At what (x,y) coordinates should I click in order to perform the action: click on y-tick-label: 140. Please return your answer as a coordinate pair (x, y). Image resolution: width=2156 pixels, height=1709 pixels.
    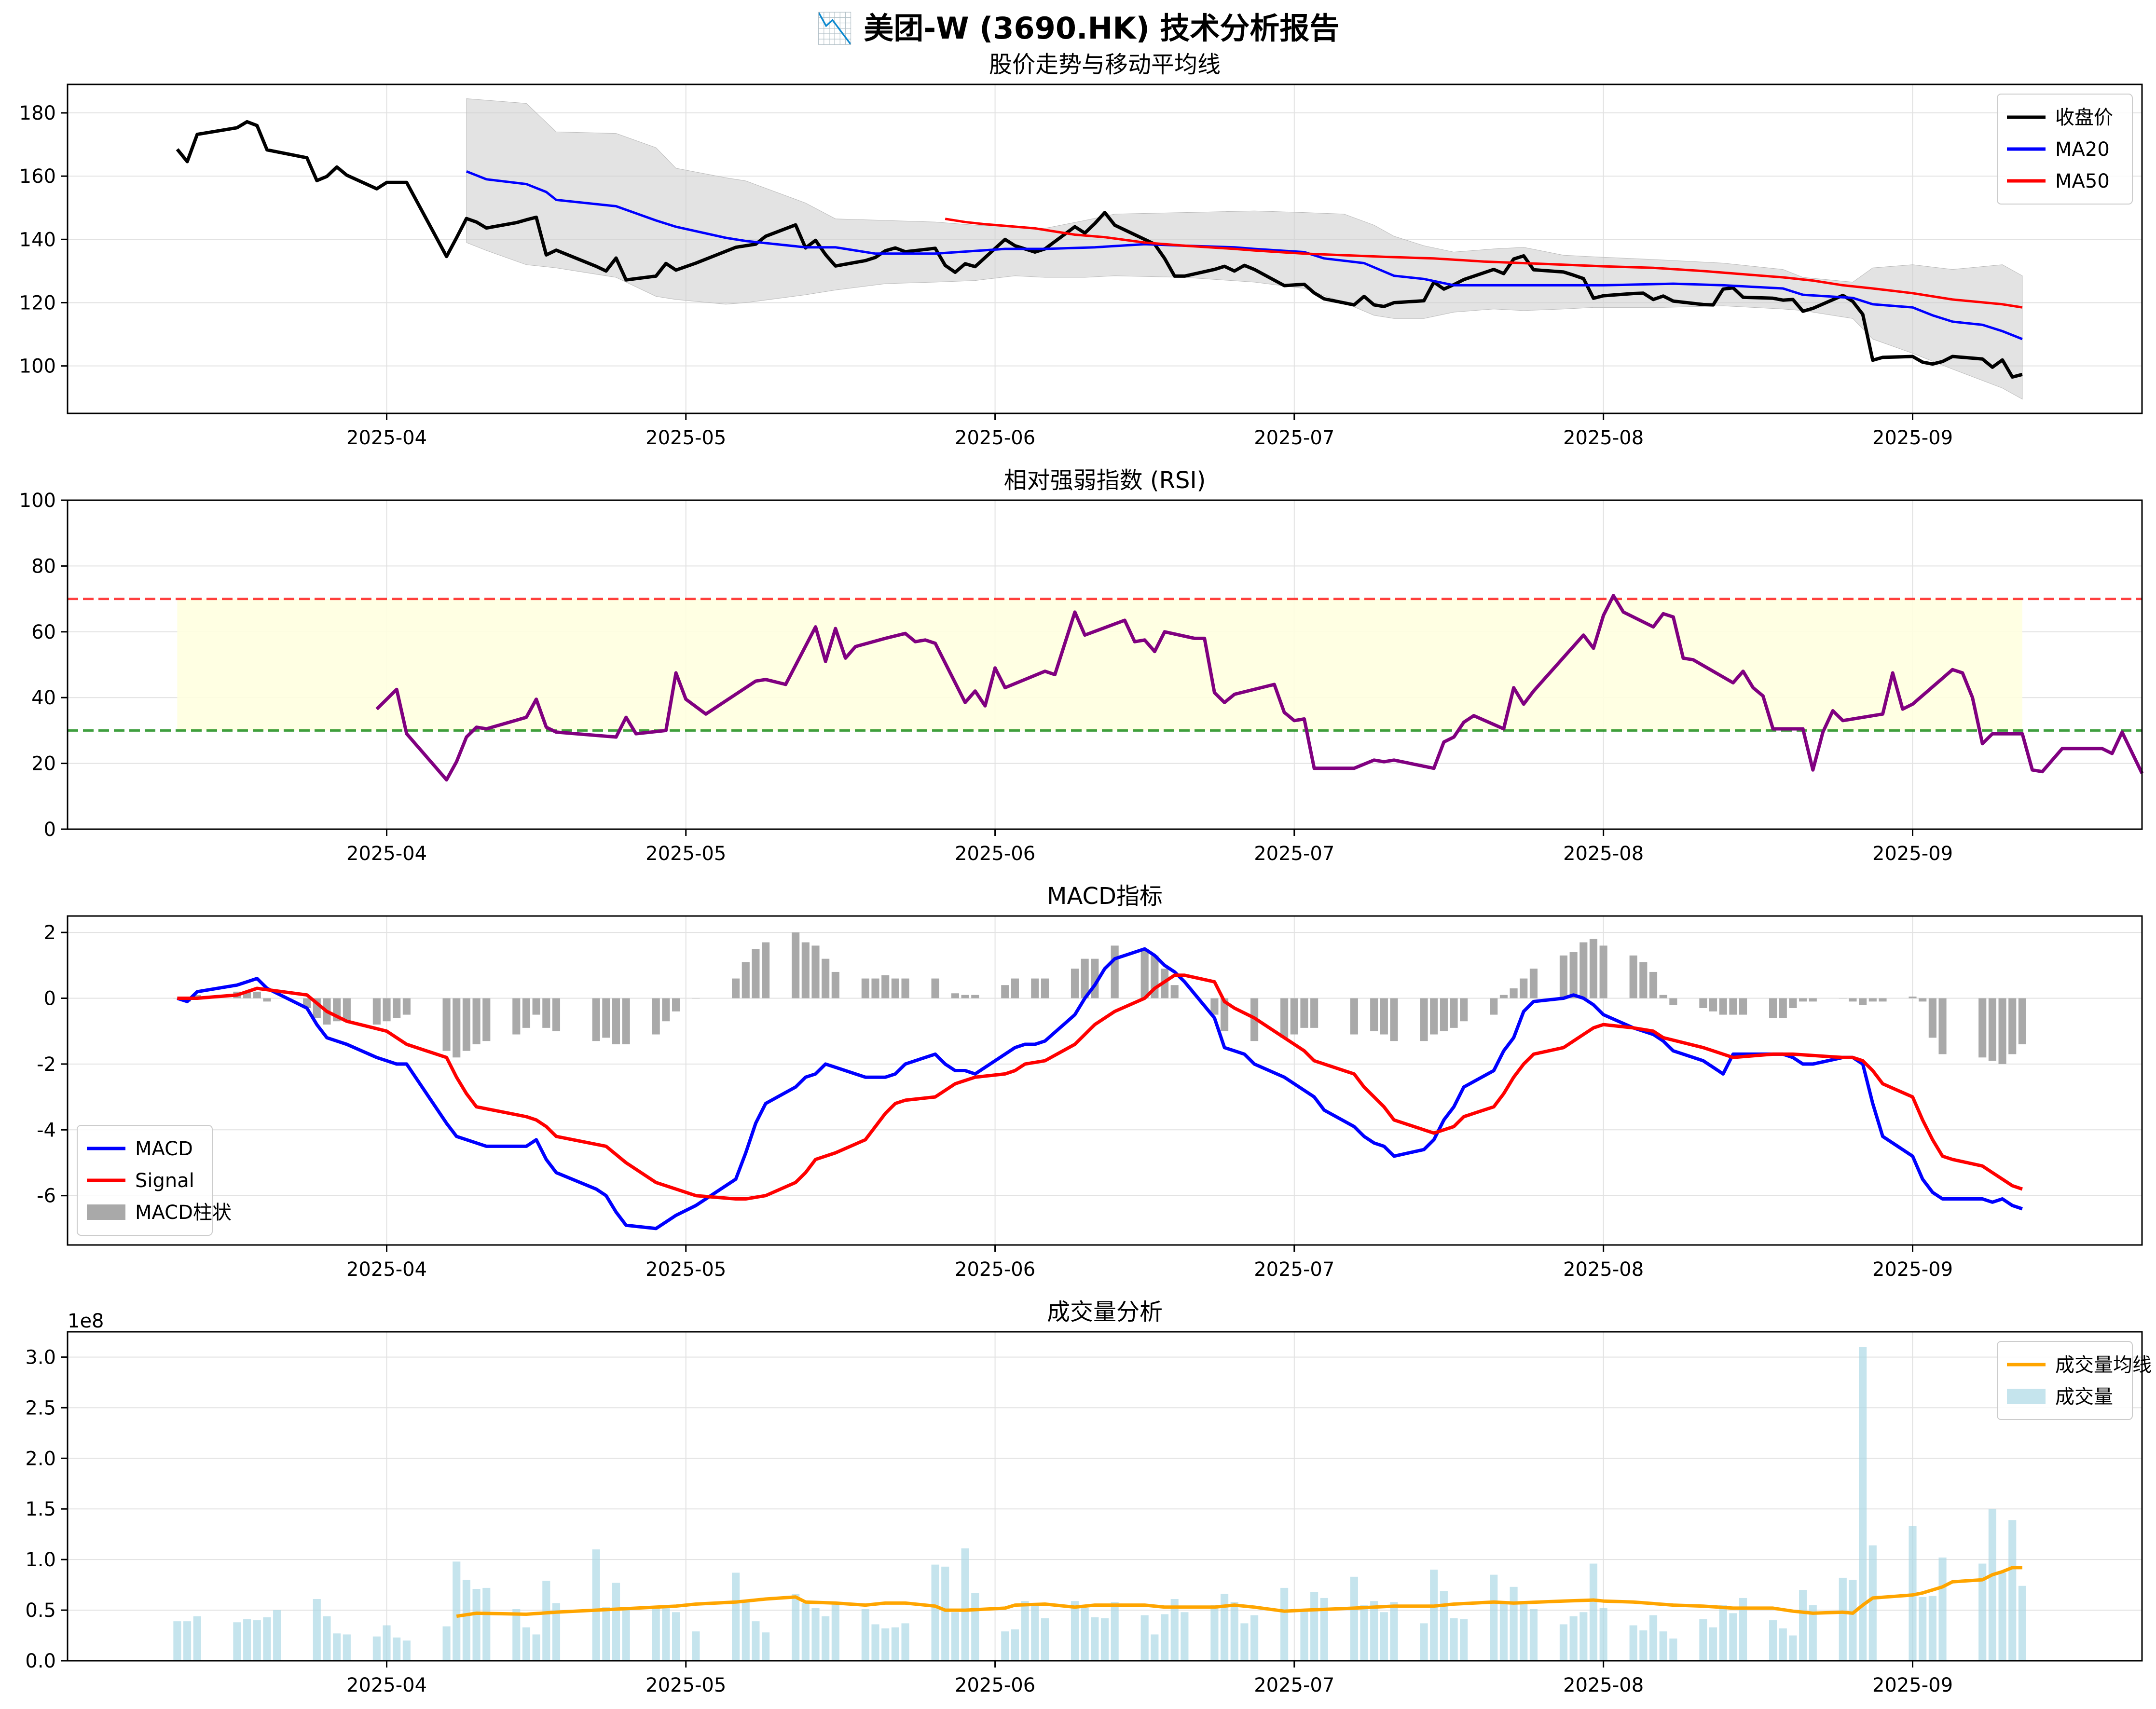
    Looking at the image, I should click on (37, 240).